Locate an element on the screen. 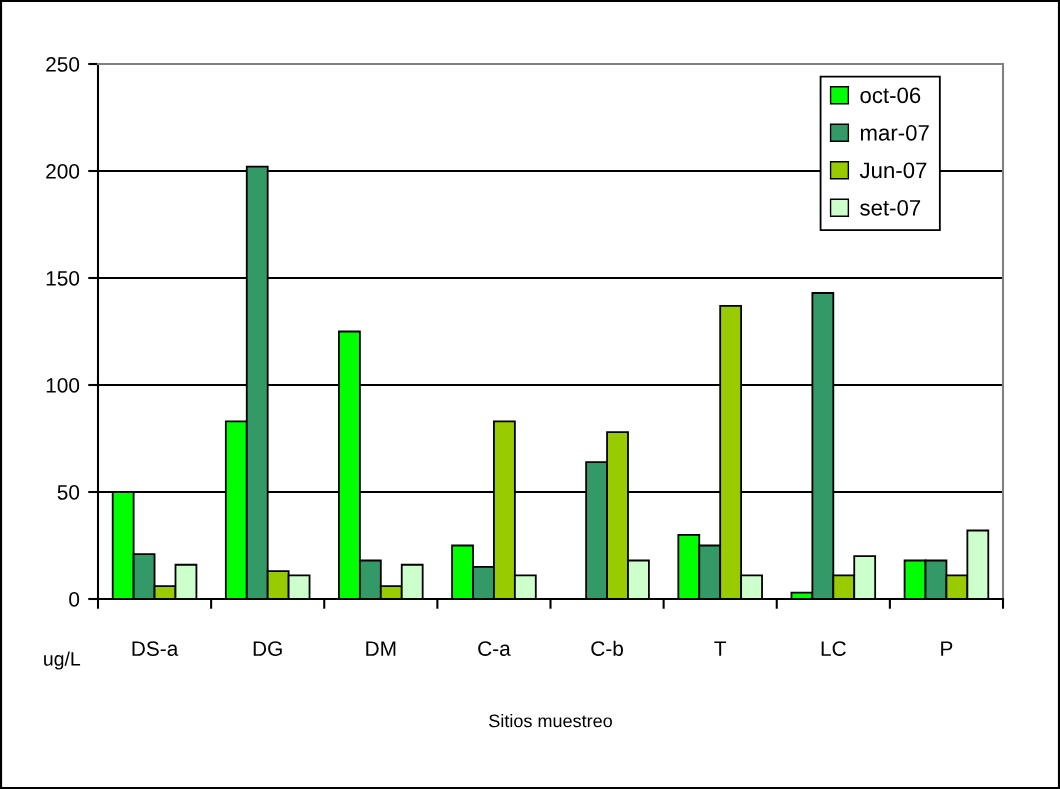 The height and width of the screenshot is (789, 1060). y-tick-label: 200 is located at coordinates (63, 171).